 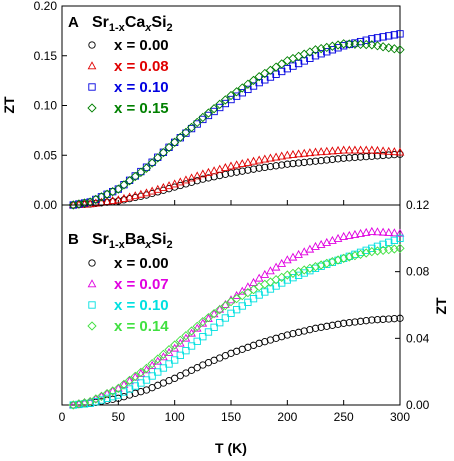 I want to click on x-tick-label: 50, so click(x=119, y=417).